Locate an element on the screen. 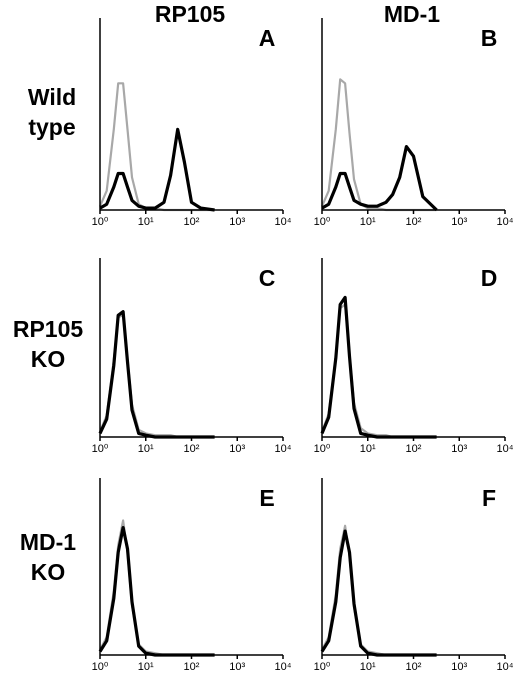 This screenshot has height=682, width=520. row-label: RP105 is located at coordinates (48, 329).